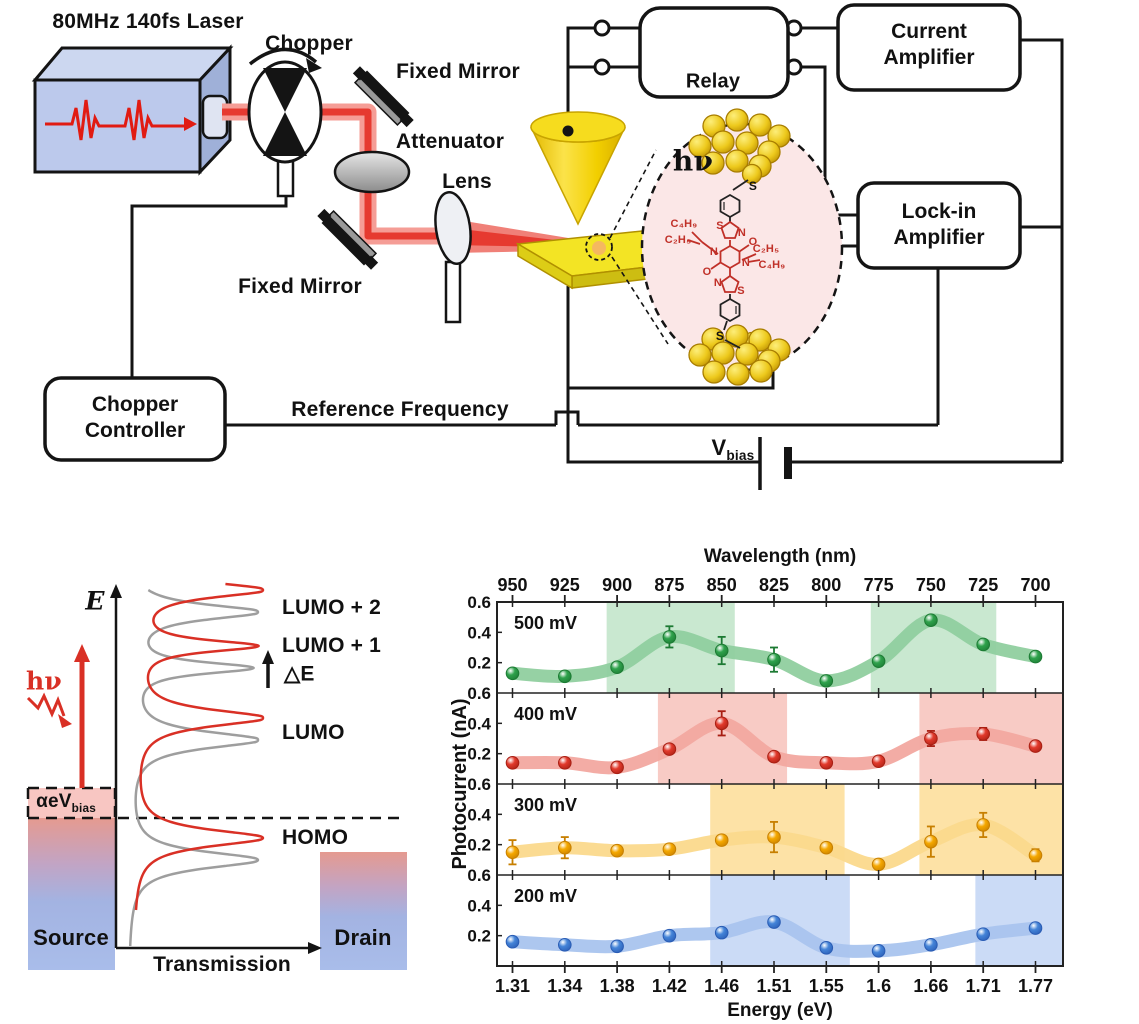  I want to click on source-label: Source, so click(71, 937).